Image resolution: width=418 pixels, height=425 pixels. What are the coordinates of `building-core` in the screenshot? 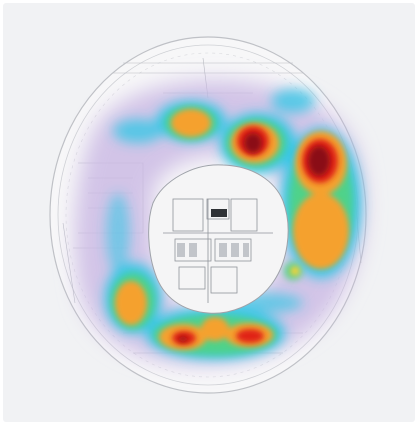 It's located at (218, 239).